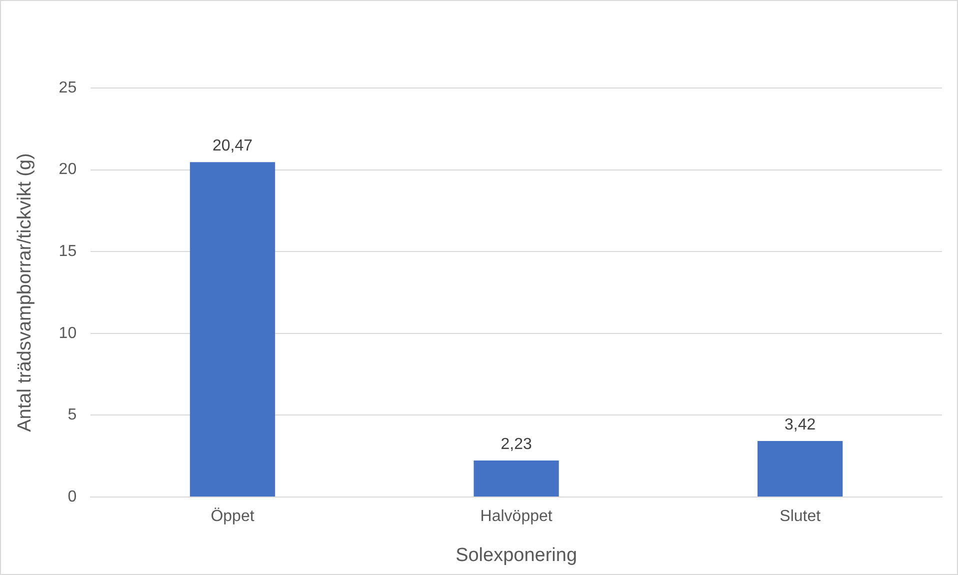 Image resolution: width=958 pixels, height=575 pixels. Describe the element at coordinates (232, 146) in the screenshot. I see `data-label: 20,47` at that location.